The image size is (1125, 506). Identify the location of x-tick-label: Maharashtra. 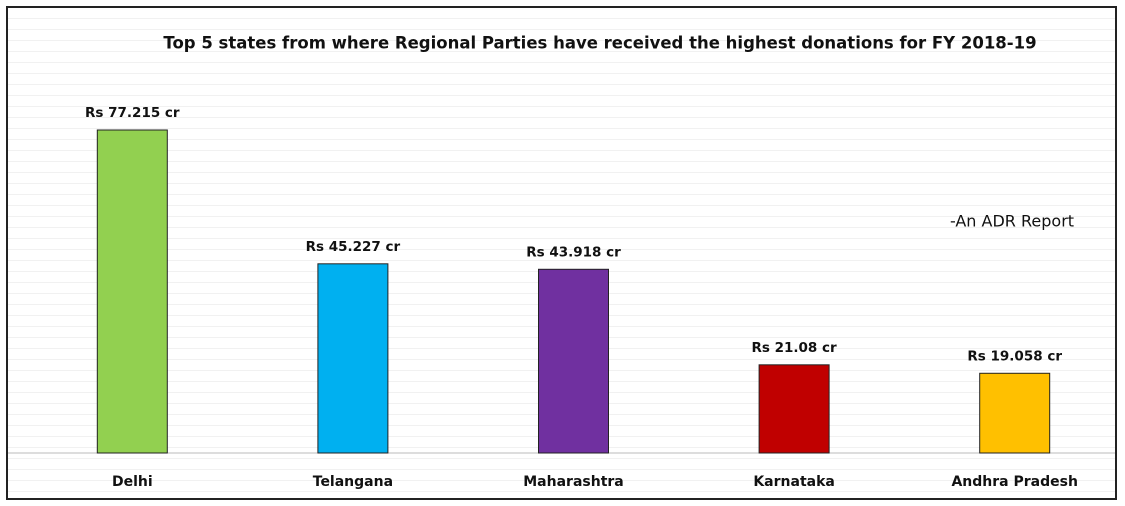
(573, 482).